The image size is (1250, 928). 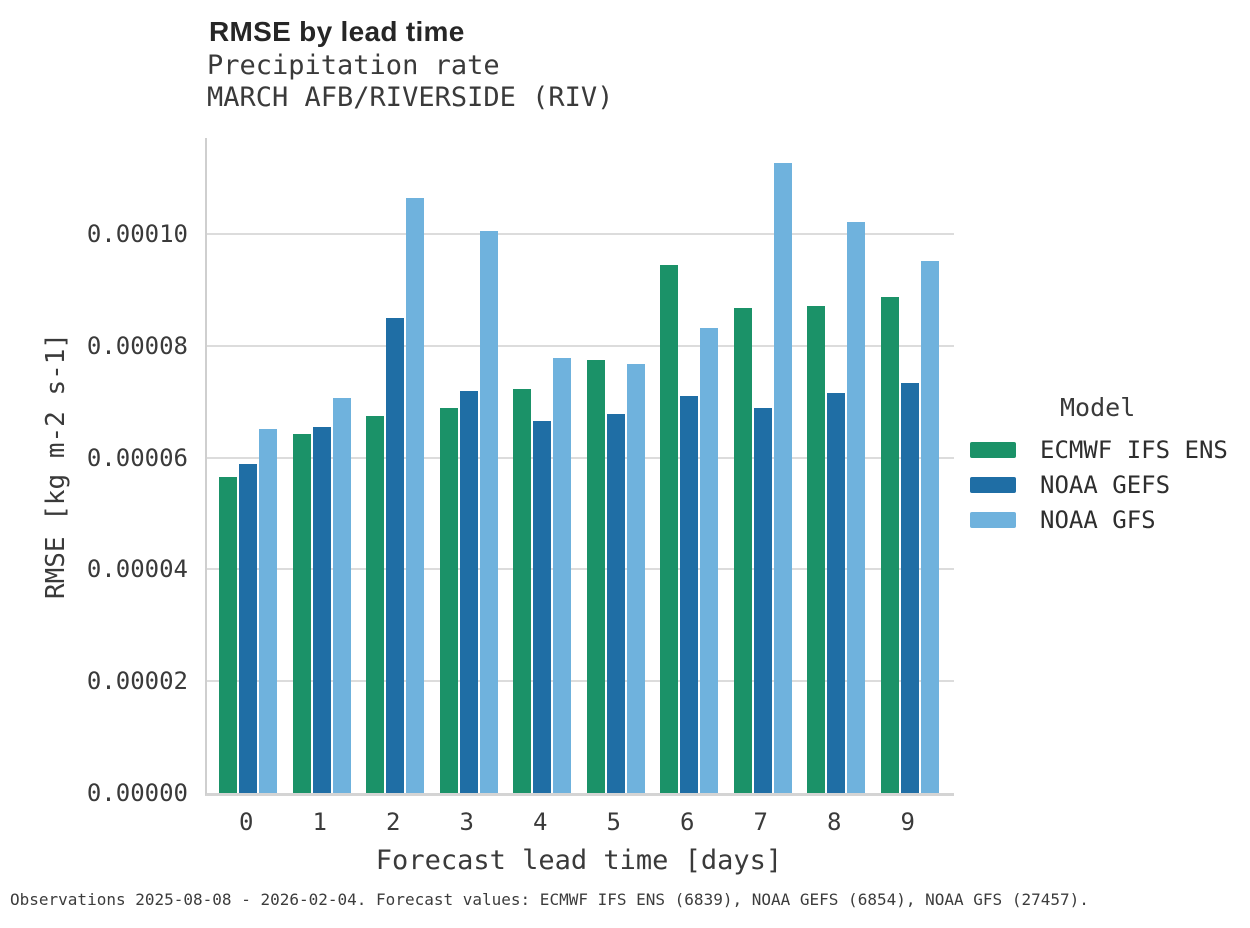 I want to click on y-tick-label: 0.00010, so click(x=137, y=234).